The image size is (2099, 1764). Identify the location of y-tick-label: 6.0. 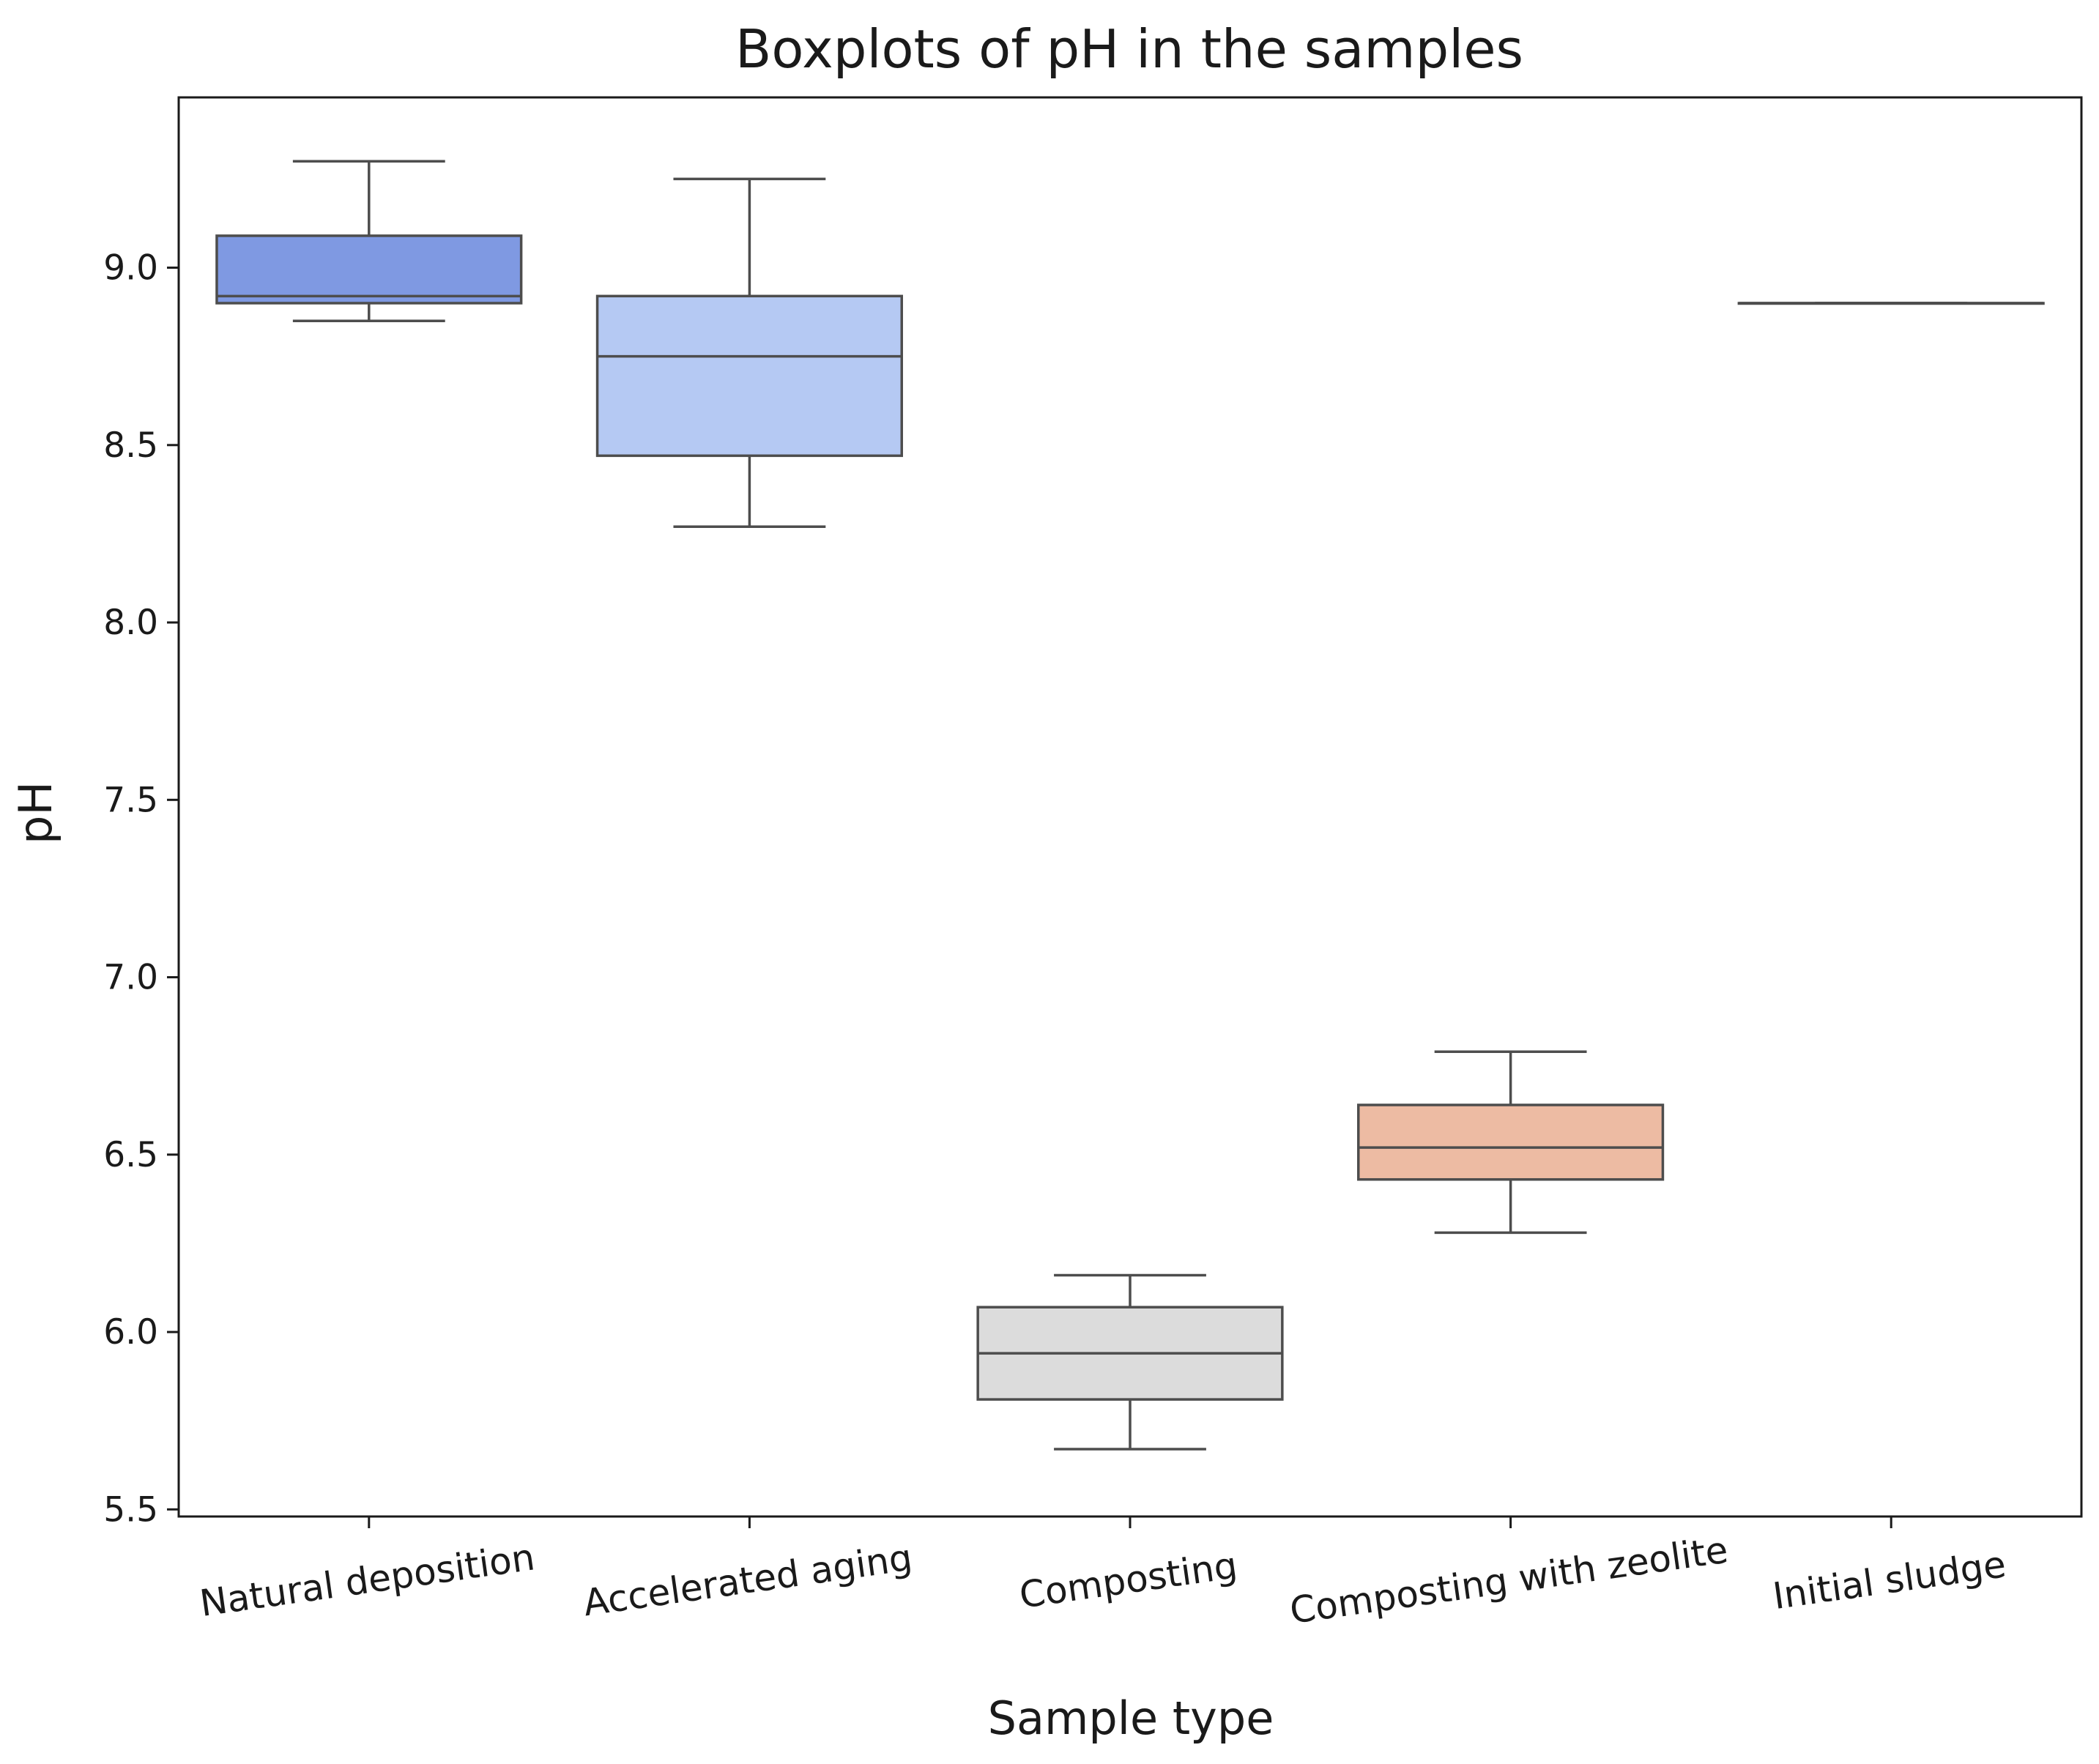
(130, 1332).